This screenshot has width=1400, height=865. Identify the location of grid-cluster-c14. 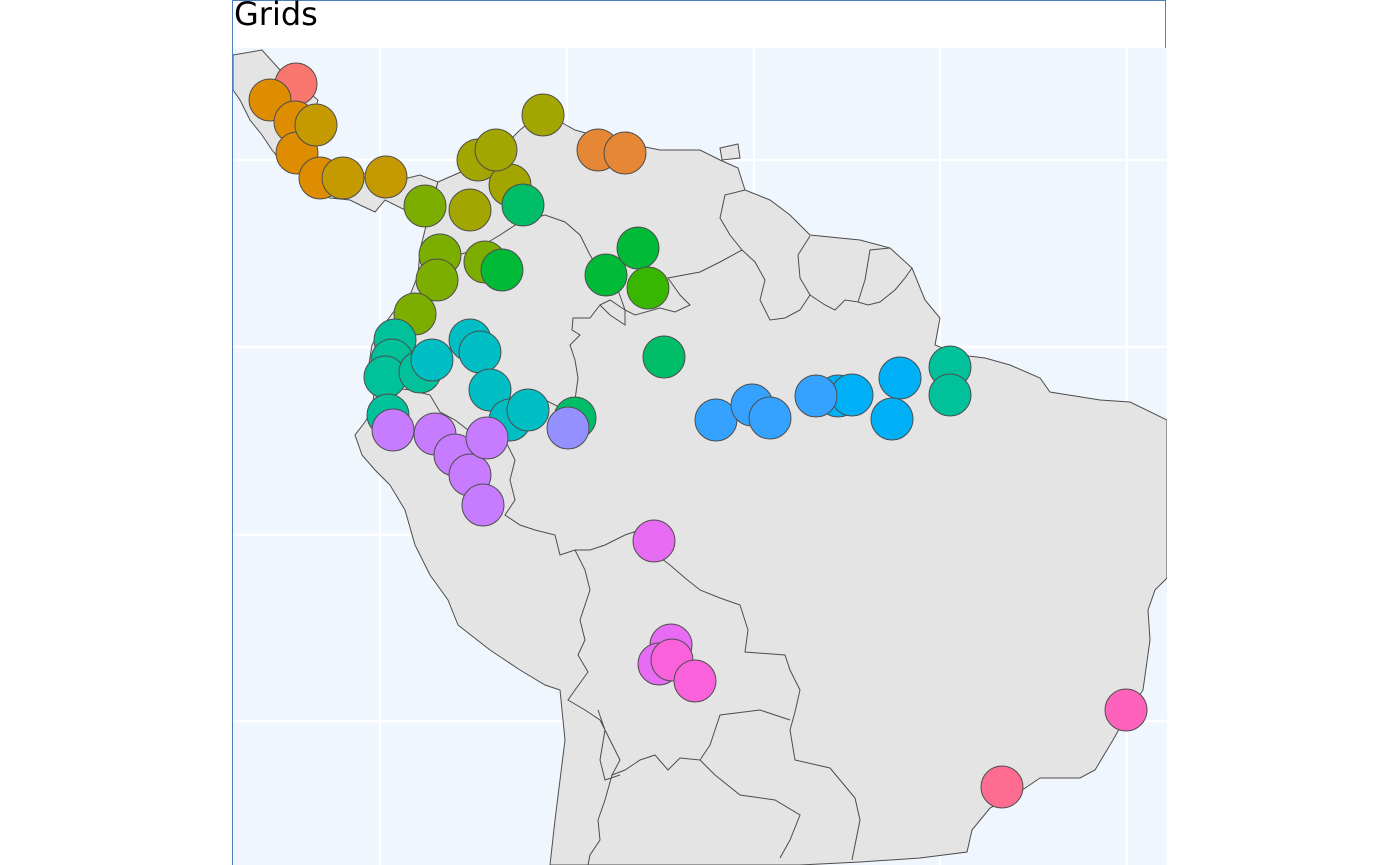
(568, 428).